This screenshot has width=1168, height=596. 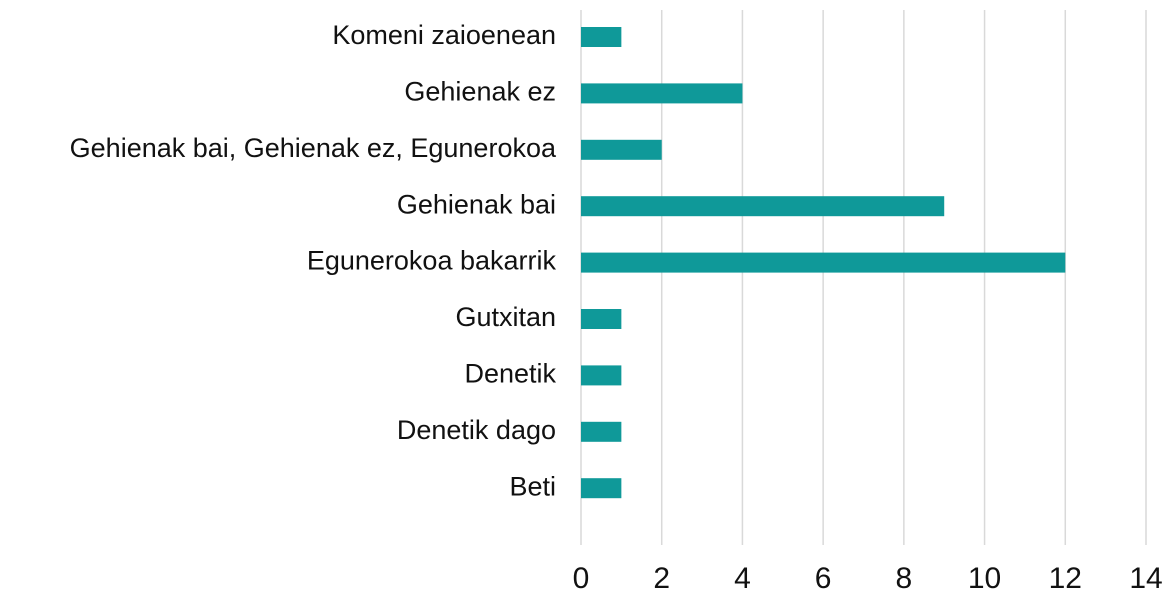 I want to click on y-tick-label: Gehienak ez, so click(x=480, y=92).